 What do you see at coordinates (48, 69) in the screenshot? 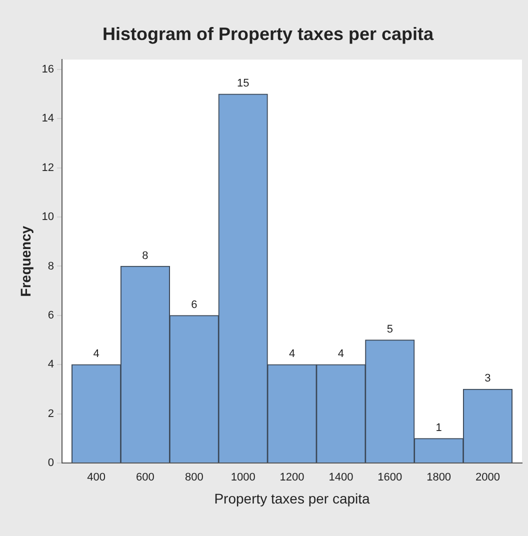
I see `y-tick-label: 16` at bounding box center [48, 69].